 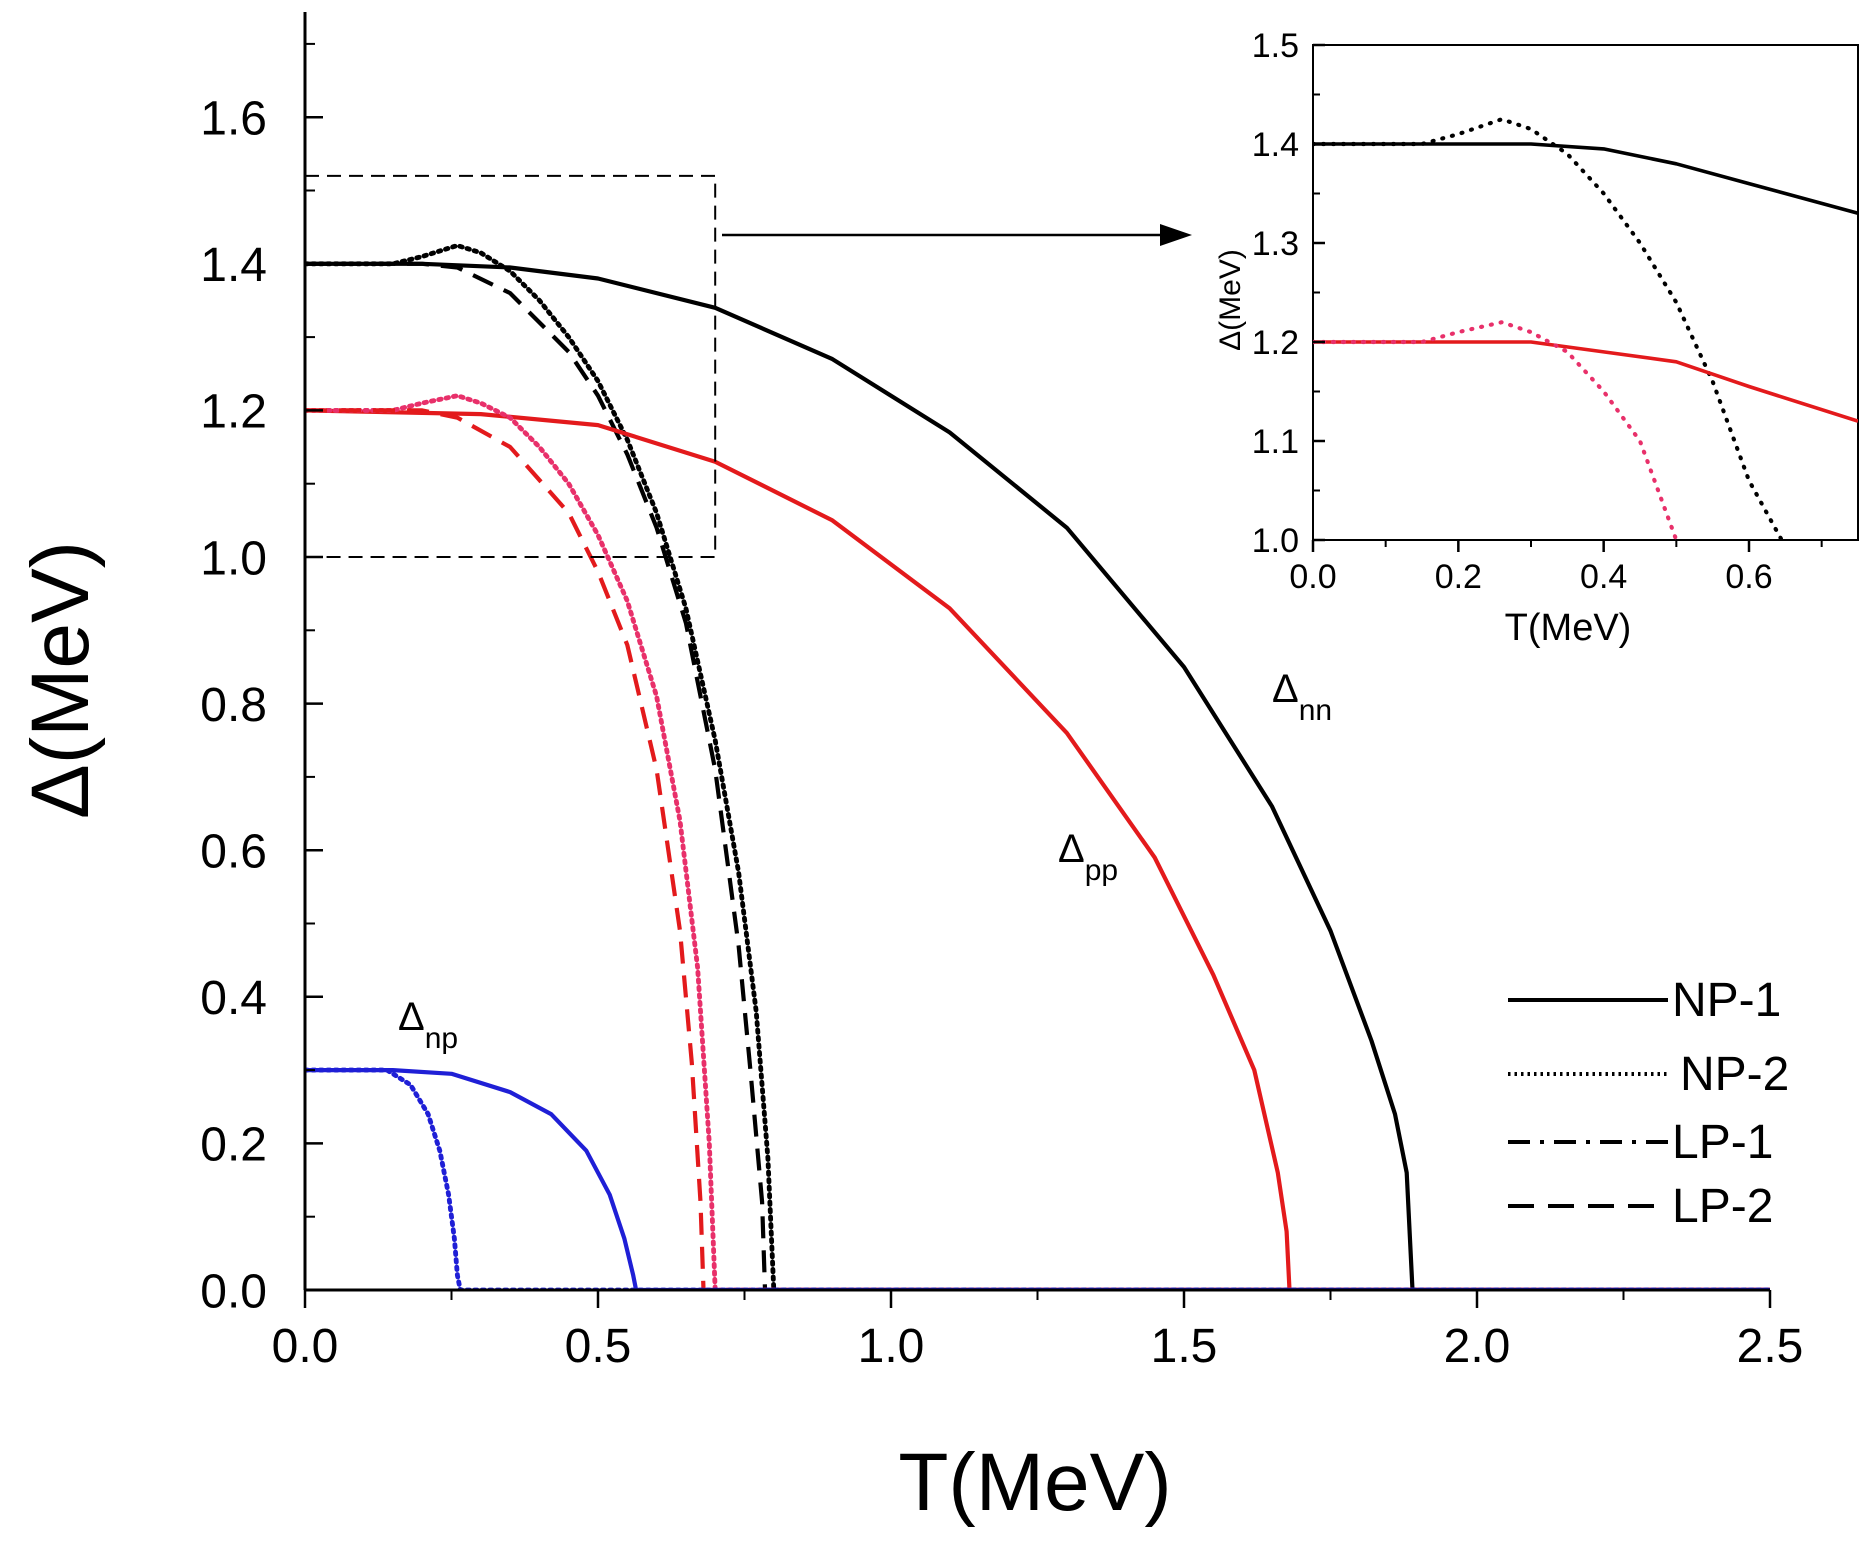 What do you see at coordinates (1770, 1346) in the screenshot?
I see `x-tick-label: 2.5` at bounding box center [1770, 1346].